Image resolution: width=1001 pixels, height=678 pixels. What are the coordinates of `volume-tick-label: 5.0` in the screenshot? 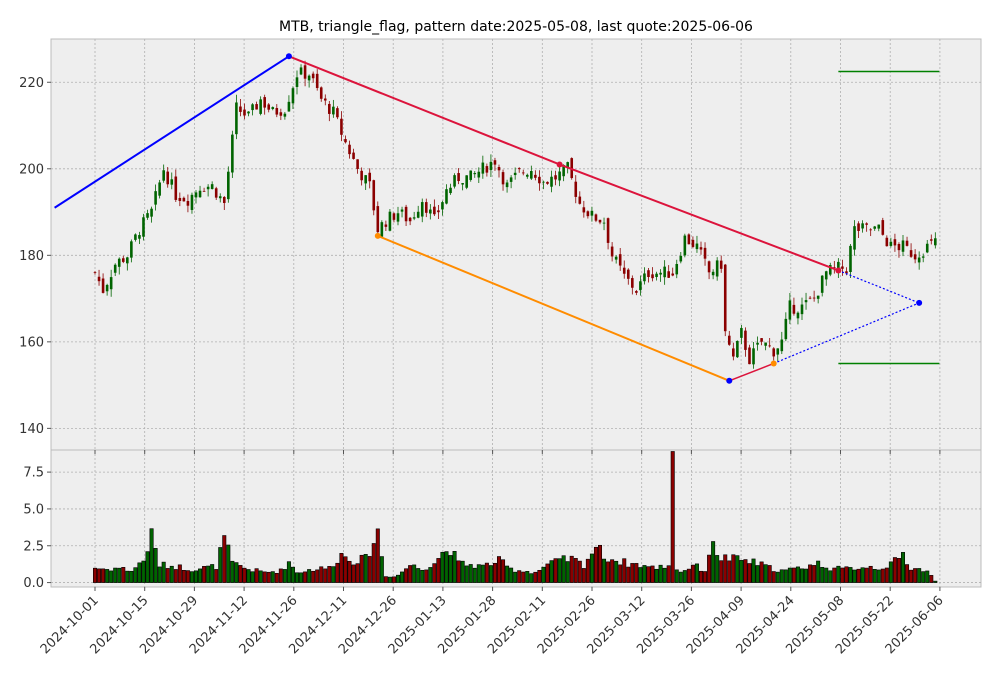 It's located at (33, 509).